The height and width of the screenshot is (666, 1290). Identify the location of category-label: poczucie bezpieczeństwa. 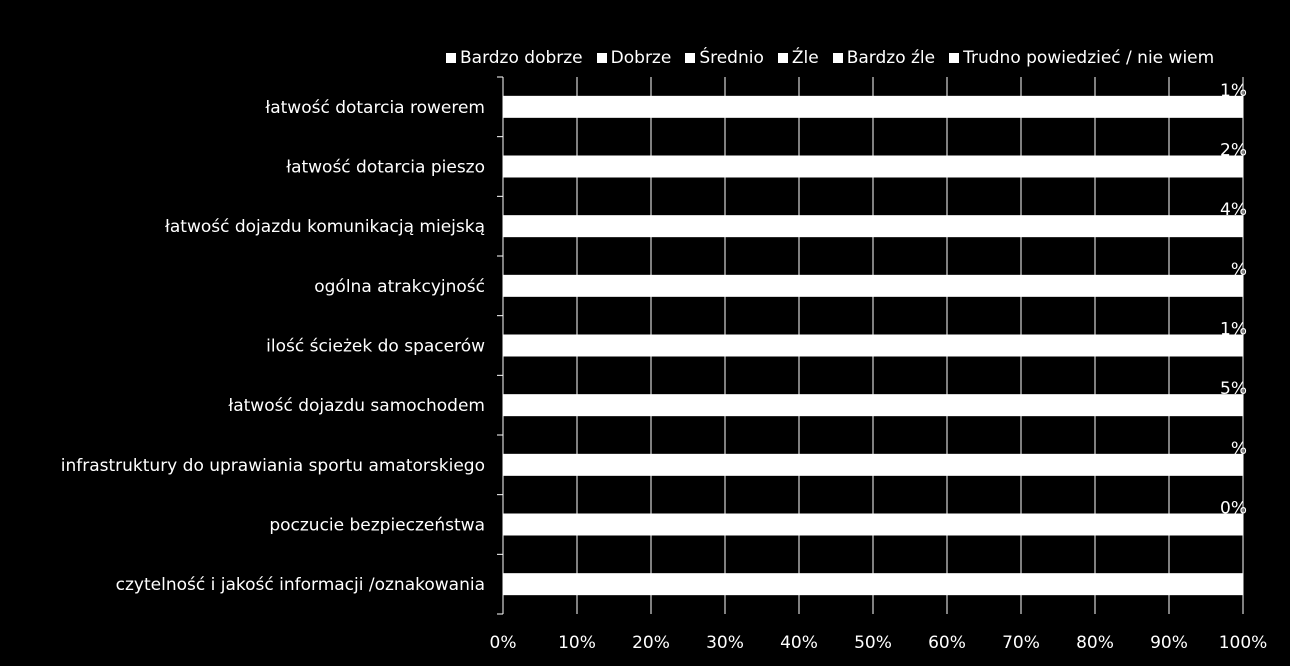
(377, 526).